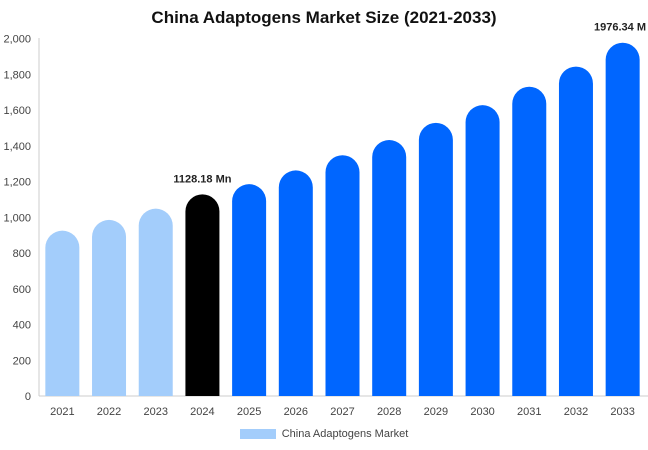  What do you see at coordinates (22, 254) in the screenshot?
I see `y-tick-label: 800` at bounding box center [22, 254].